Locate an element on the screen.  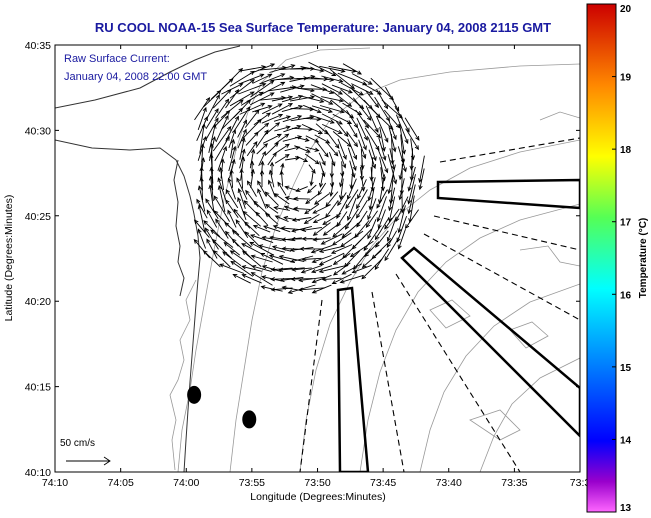
markers is located at coordinates (222, 407).